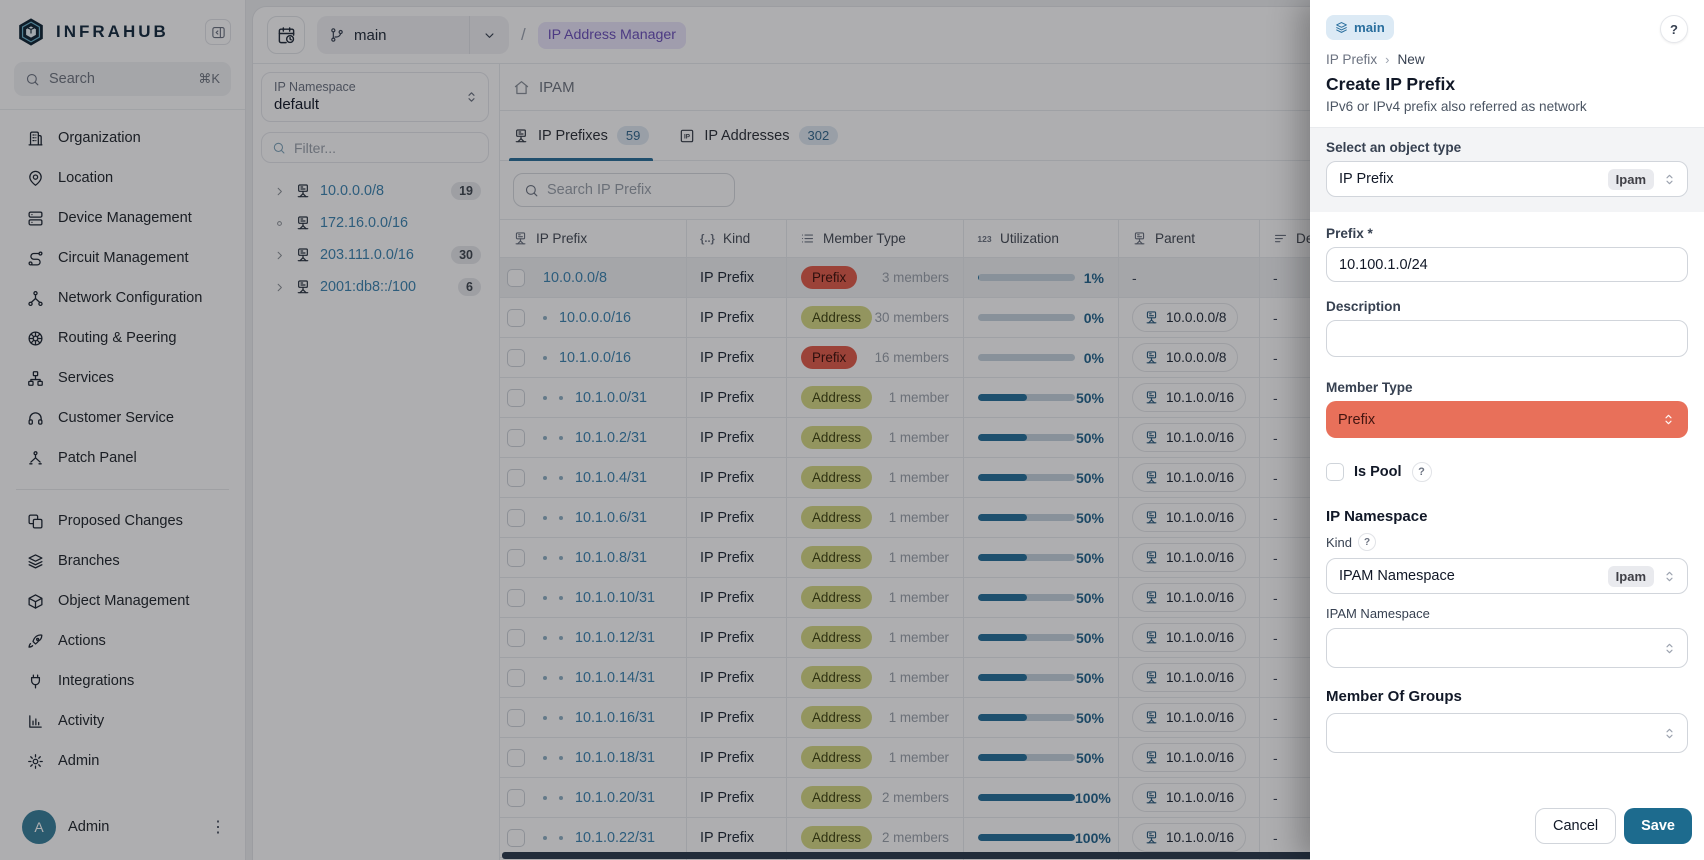  I want to click on tree-item: 2001:db8::/100 6, so click(375, 287).